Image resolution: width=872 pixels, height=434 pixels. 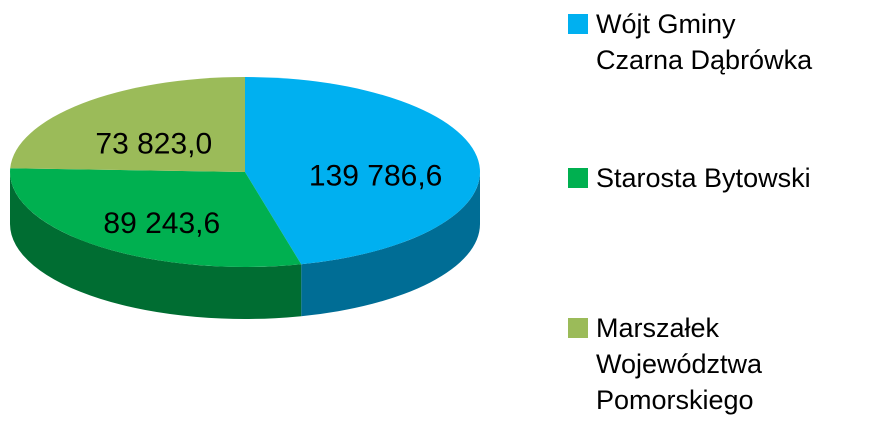 I want to click on legend-item: Wójt Gminy Czarna Dąbrówka, so click(x=690, y=42).